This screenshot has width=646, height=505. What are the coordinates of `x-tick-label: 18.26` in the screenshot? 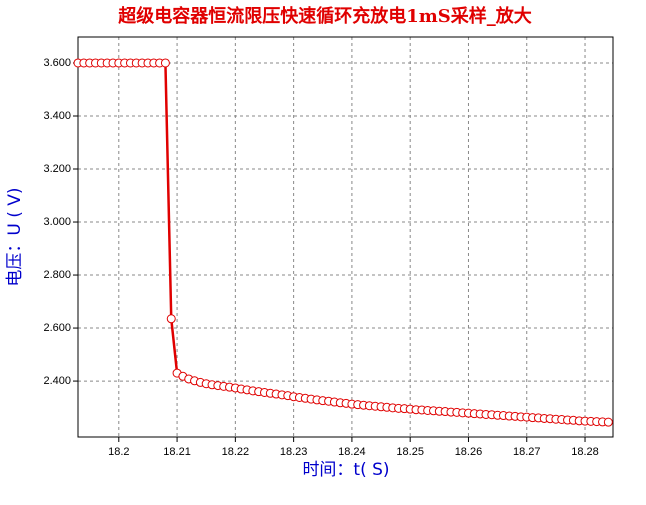 It's located at (469, 452).